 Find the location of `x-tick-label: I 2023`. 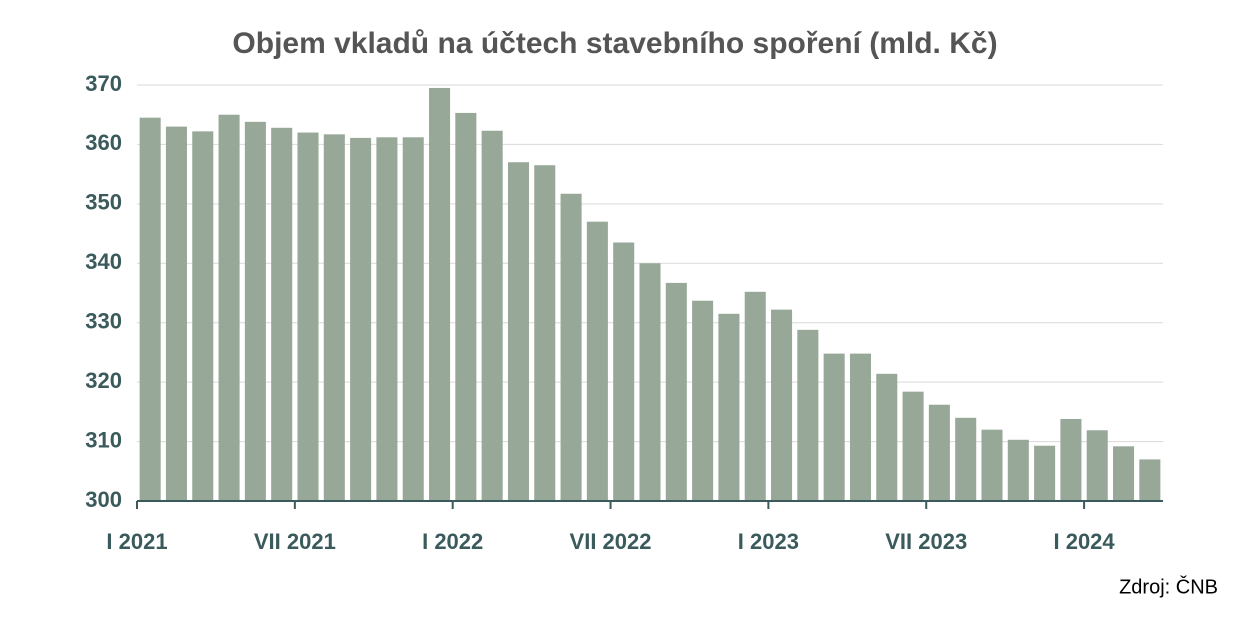

x-tick-label: I 2023 is located at coordinates (768, 541).